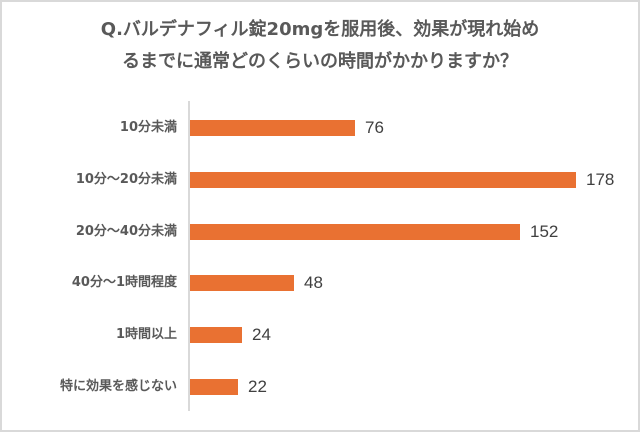  I want to click on category-label: 1時間以上, so click(146, 334).